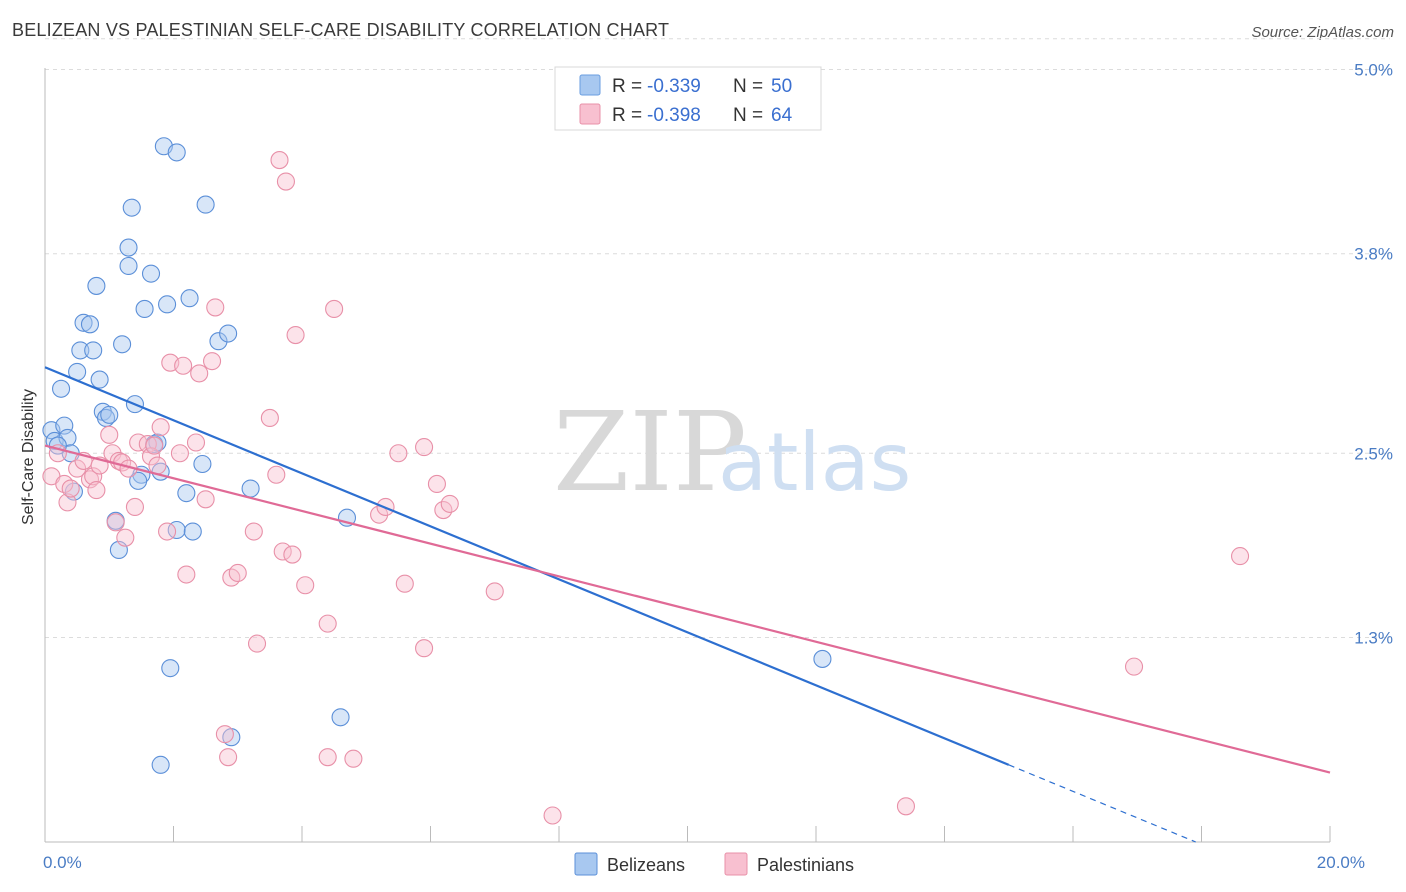 The width and height of the screenshot is (1406, 892). I want to click on top-legend: R = -0.339 N = 50 R = -0.398 N = 64, so click(688, 98).